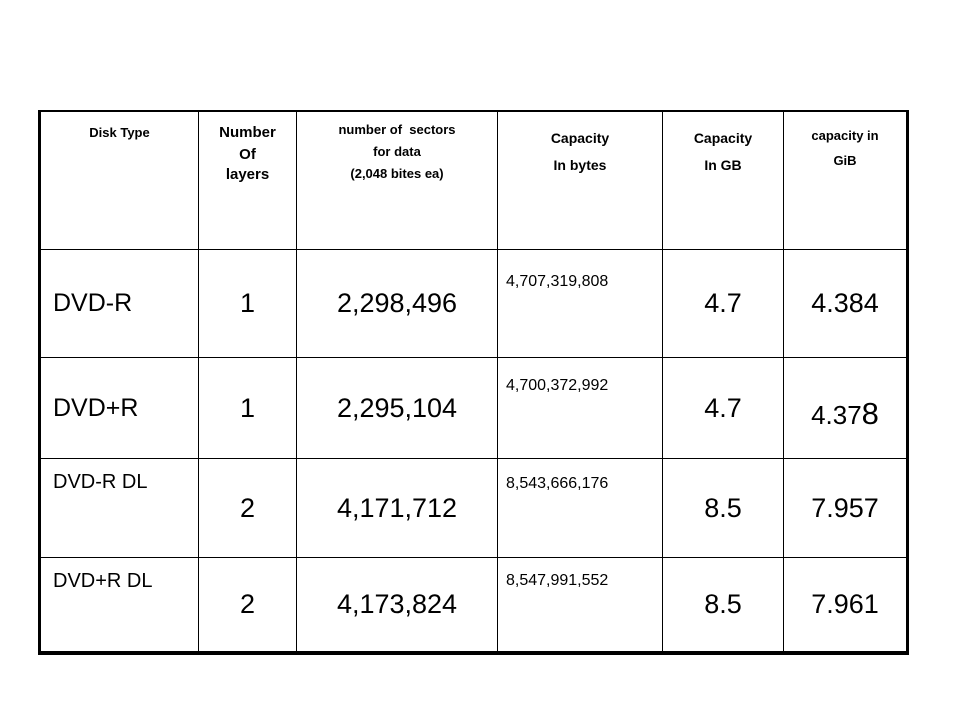  I want to click on header-capacity-bytes: Capacity In bytes, so click(580, 180).